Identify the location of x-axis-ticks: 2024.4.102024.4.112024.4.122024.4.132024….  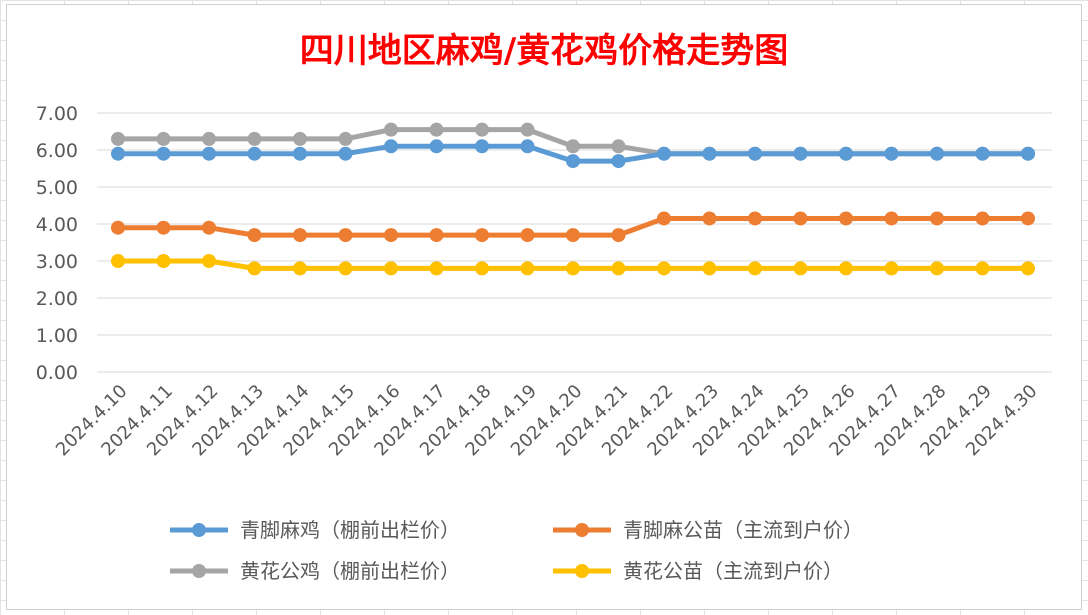
(547, 421).